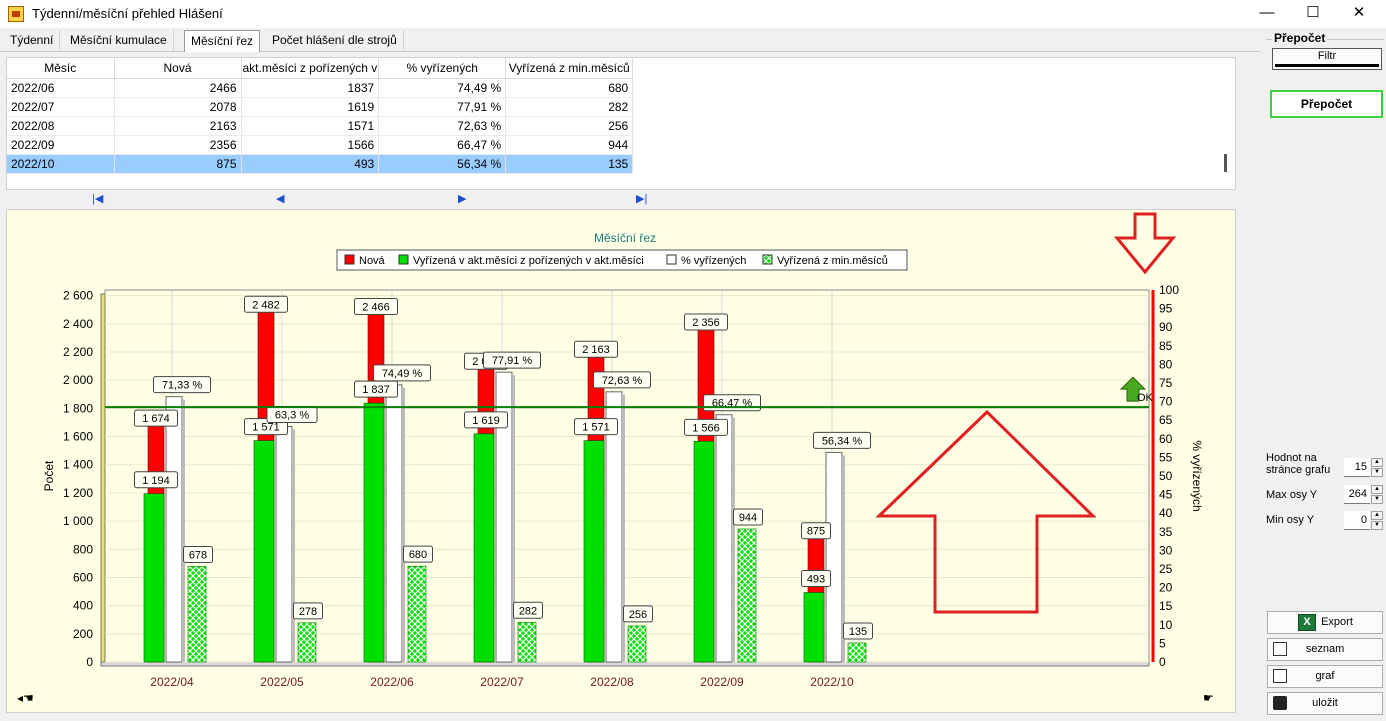 This screenshot has width=1386, height=721. What do you see at coordinates (222, 41) in the screenshot?
I see `tab-mesicni-rez: Měsíční řez` at bounding box center [222, 41].